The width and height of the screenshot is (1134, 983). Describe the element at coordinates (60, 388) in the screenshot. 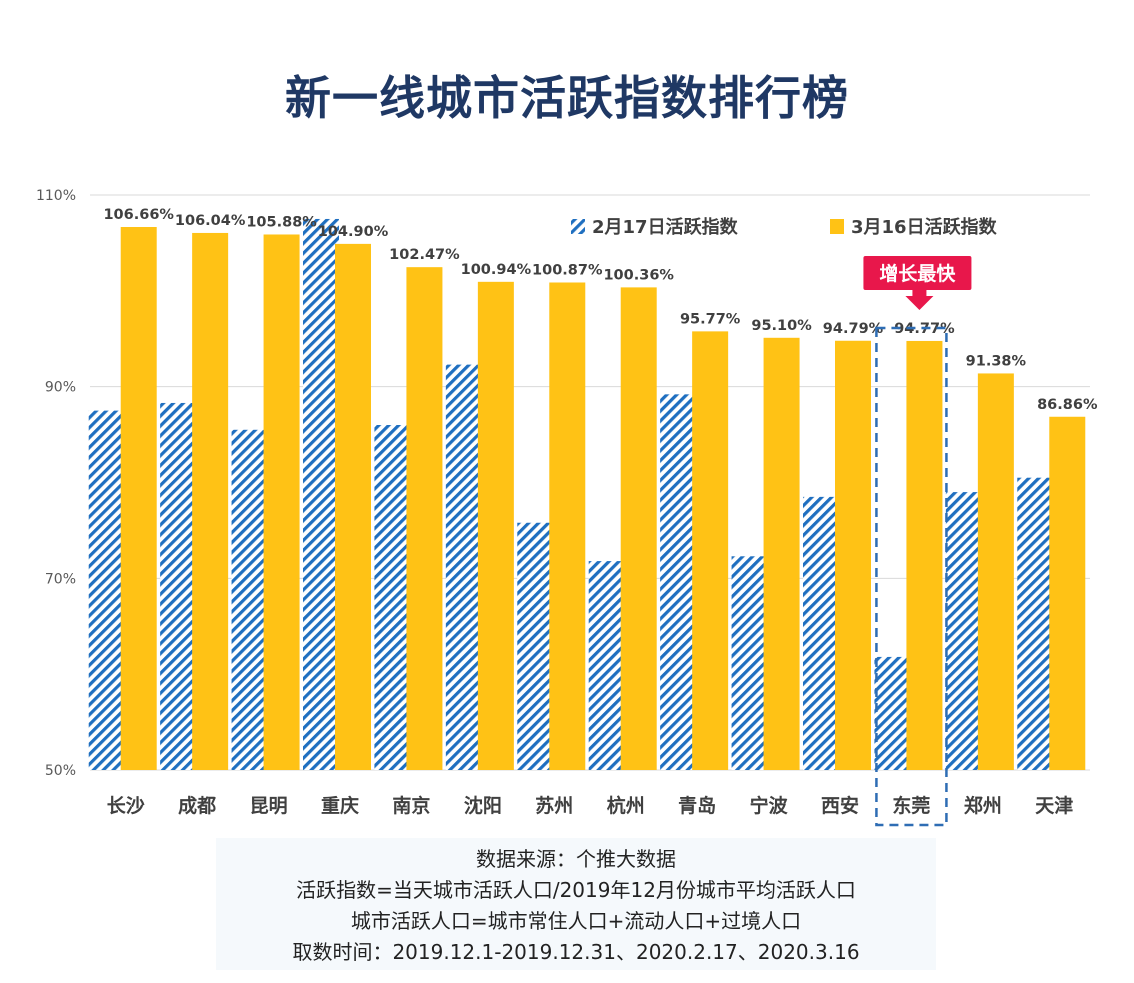

I see `y-tick-label: 90%` at that location.